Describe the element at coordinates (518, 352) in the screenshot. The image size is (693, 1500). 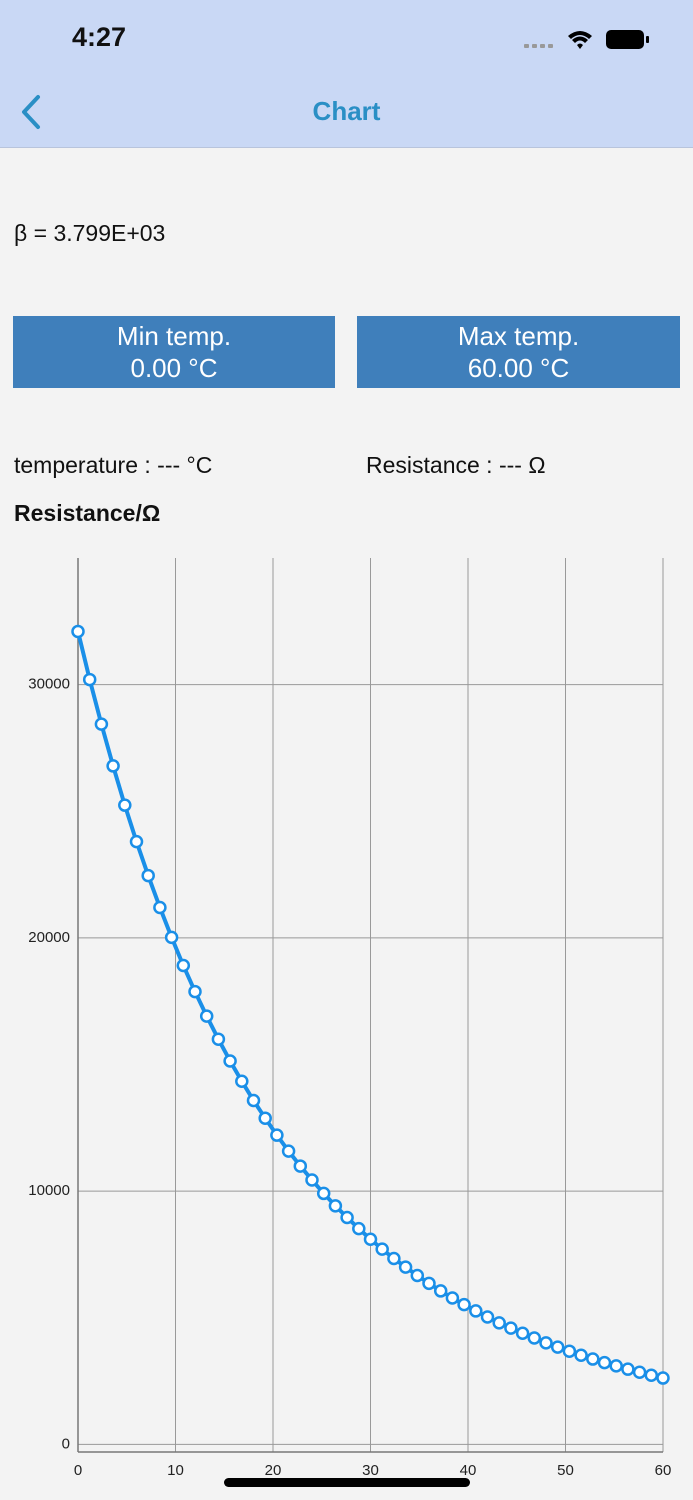
I see `max-temp-button: Max temp. 60.00 °C` at that location.